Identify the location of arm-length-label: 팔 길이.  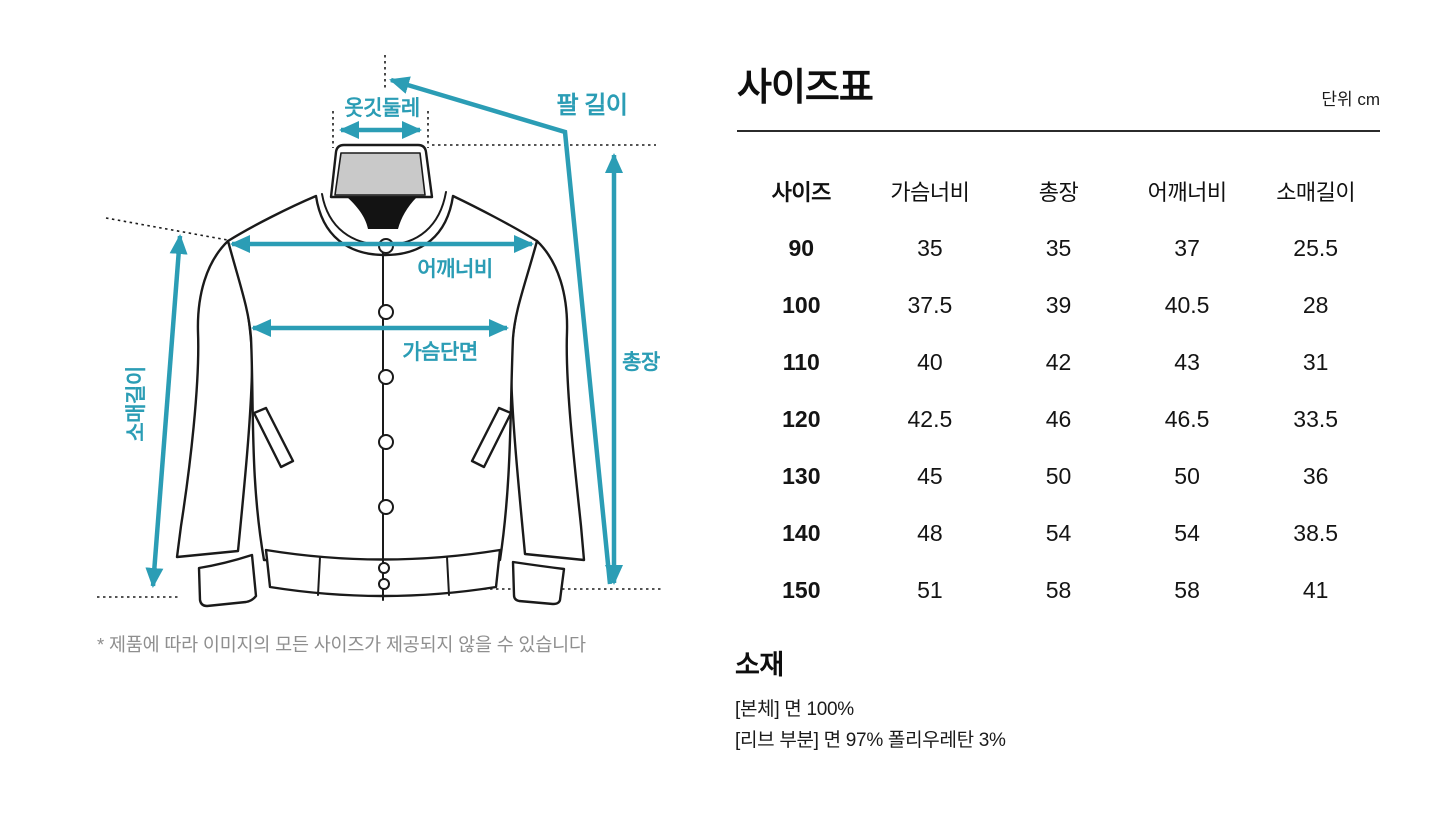
(592, 105).